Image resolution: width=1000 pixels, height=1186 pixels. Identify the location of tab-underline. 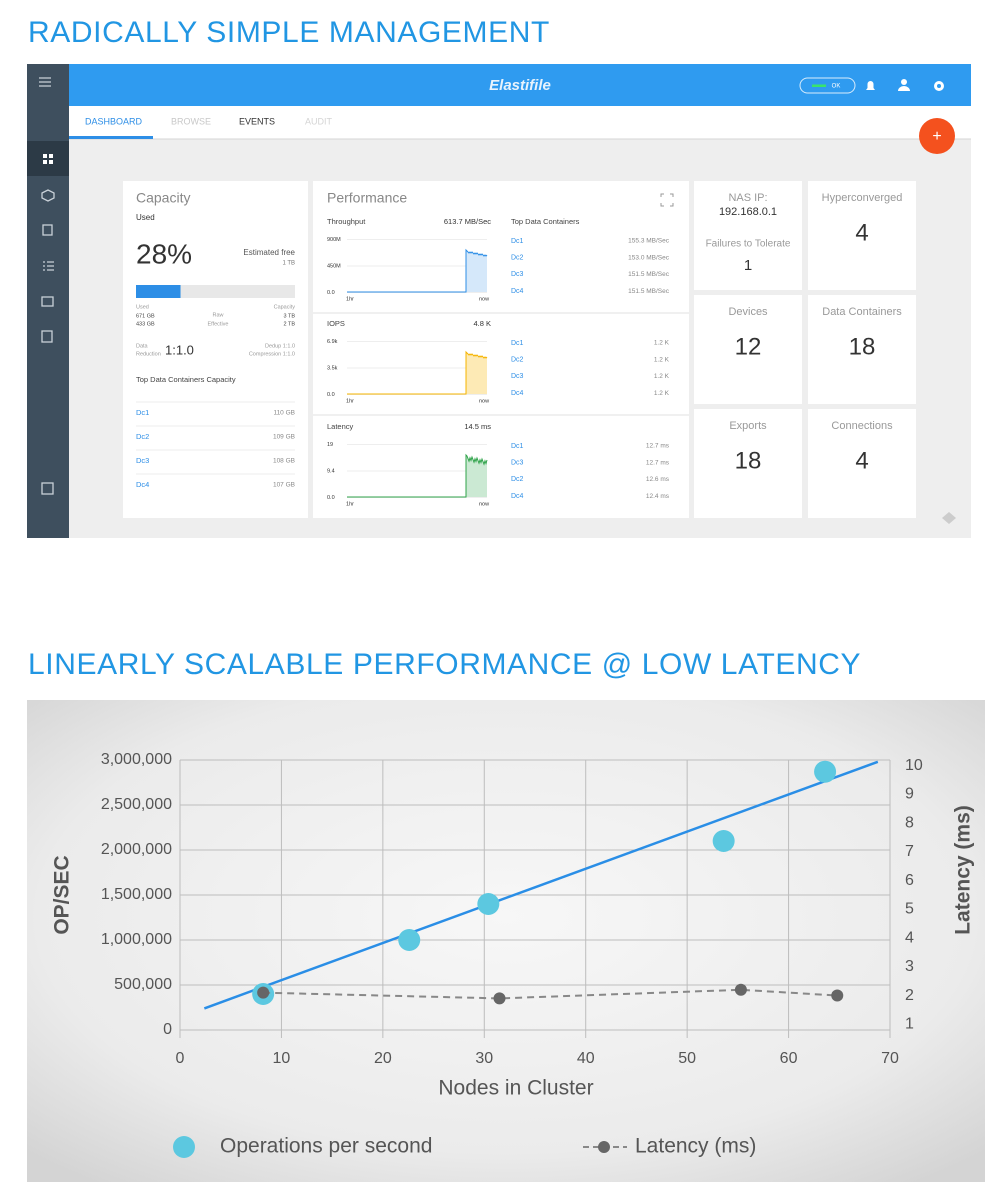
(111, 137).